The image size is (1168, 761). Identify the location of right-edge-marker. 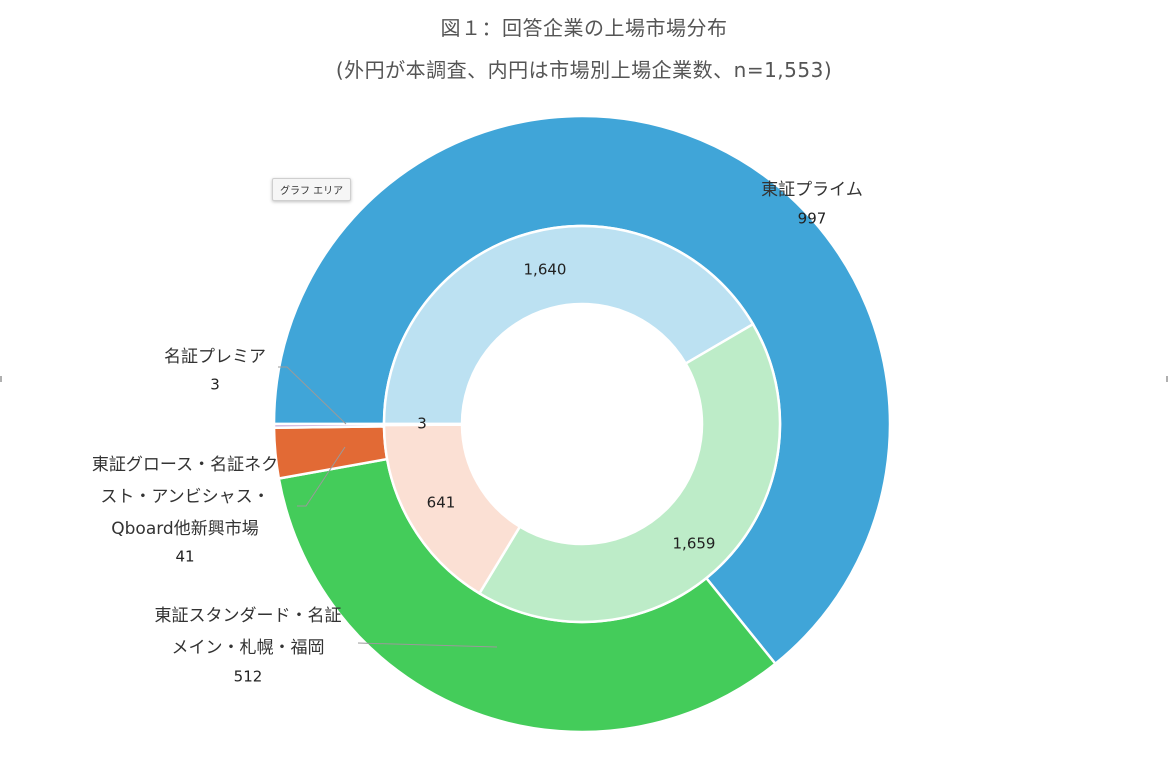
(1167, 379).